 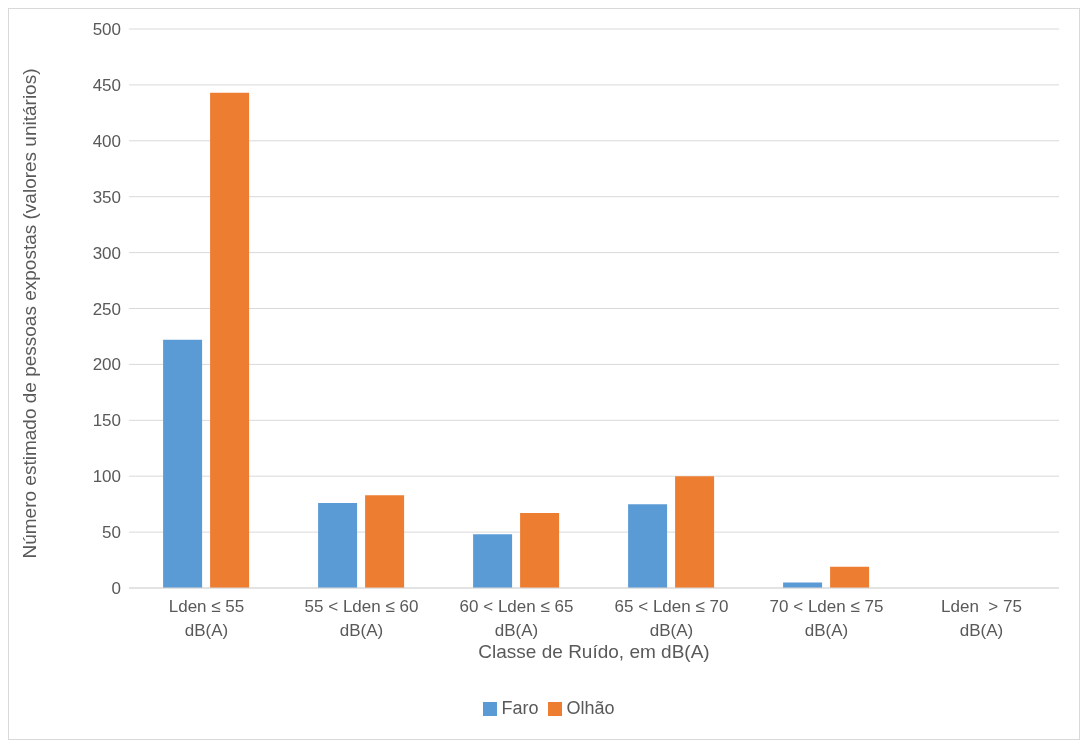 What do you see at coordinates (106, 309) in the screenshot?
I see `y-tick-label: 250` at bounding box center [106, 309].